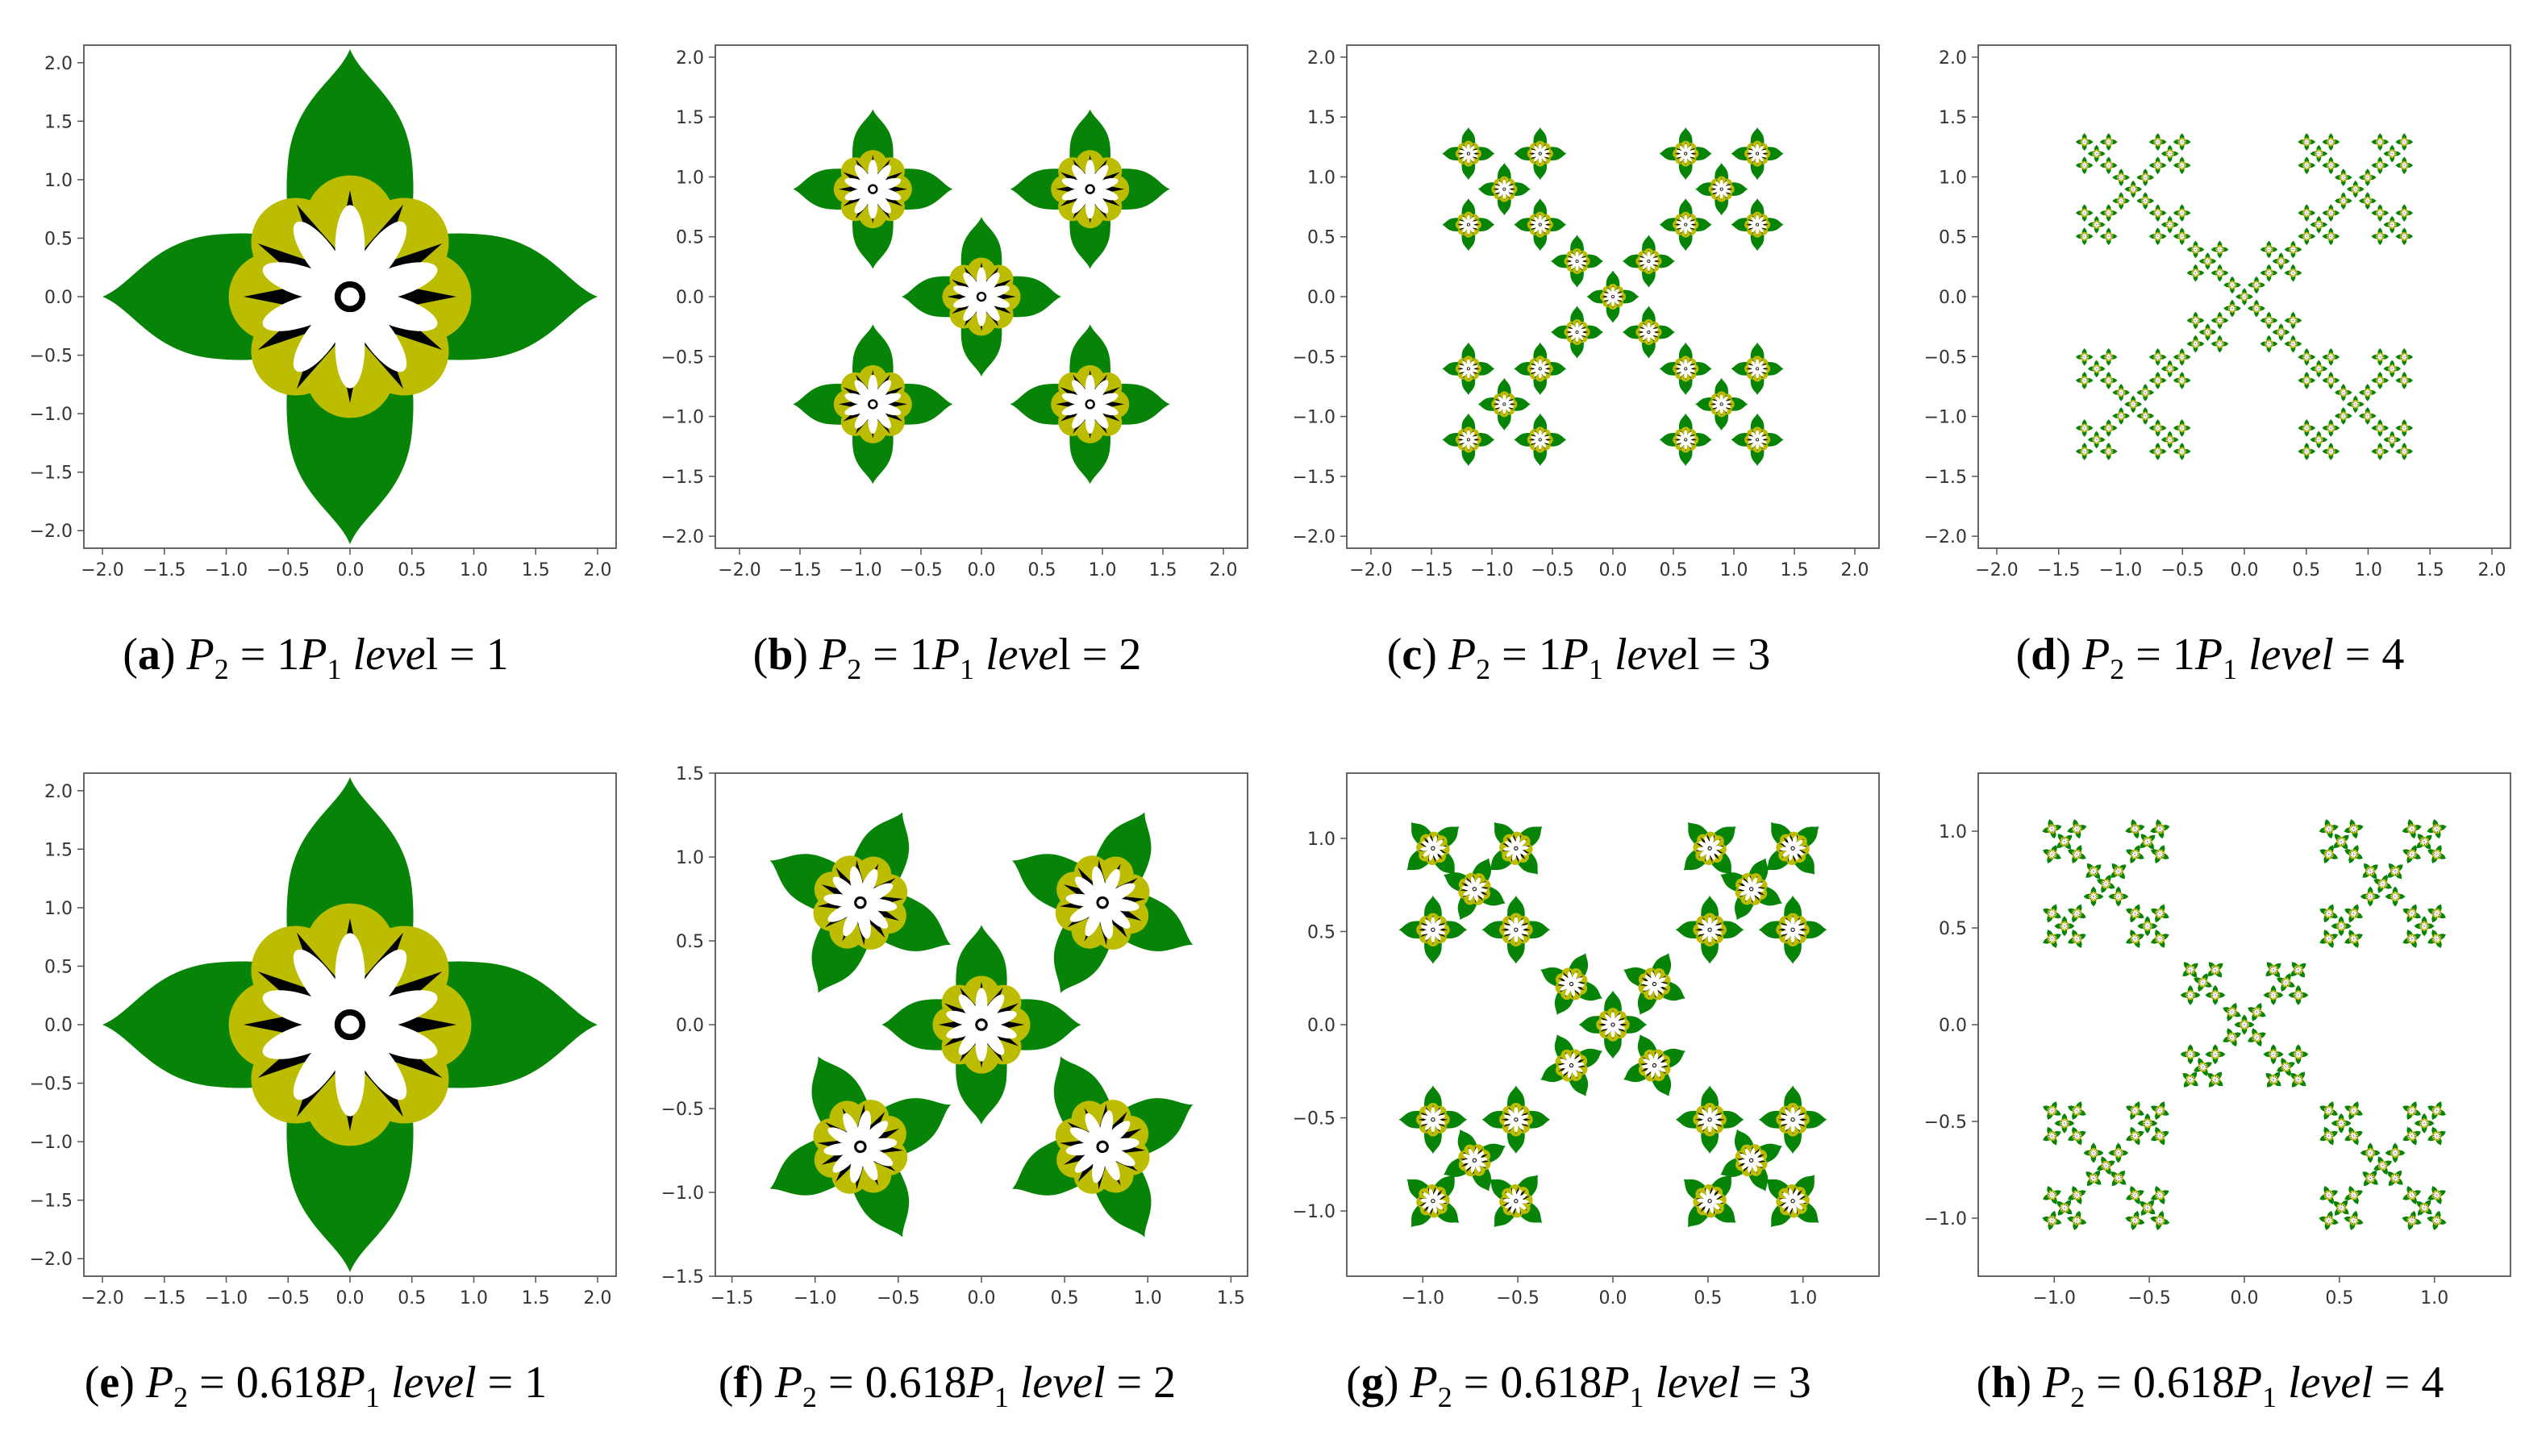  What do you see at coordinates (2491, 570) in the screenshot?
I see `x-tick-label: 2.0` at bounding box center [2491, 570].